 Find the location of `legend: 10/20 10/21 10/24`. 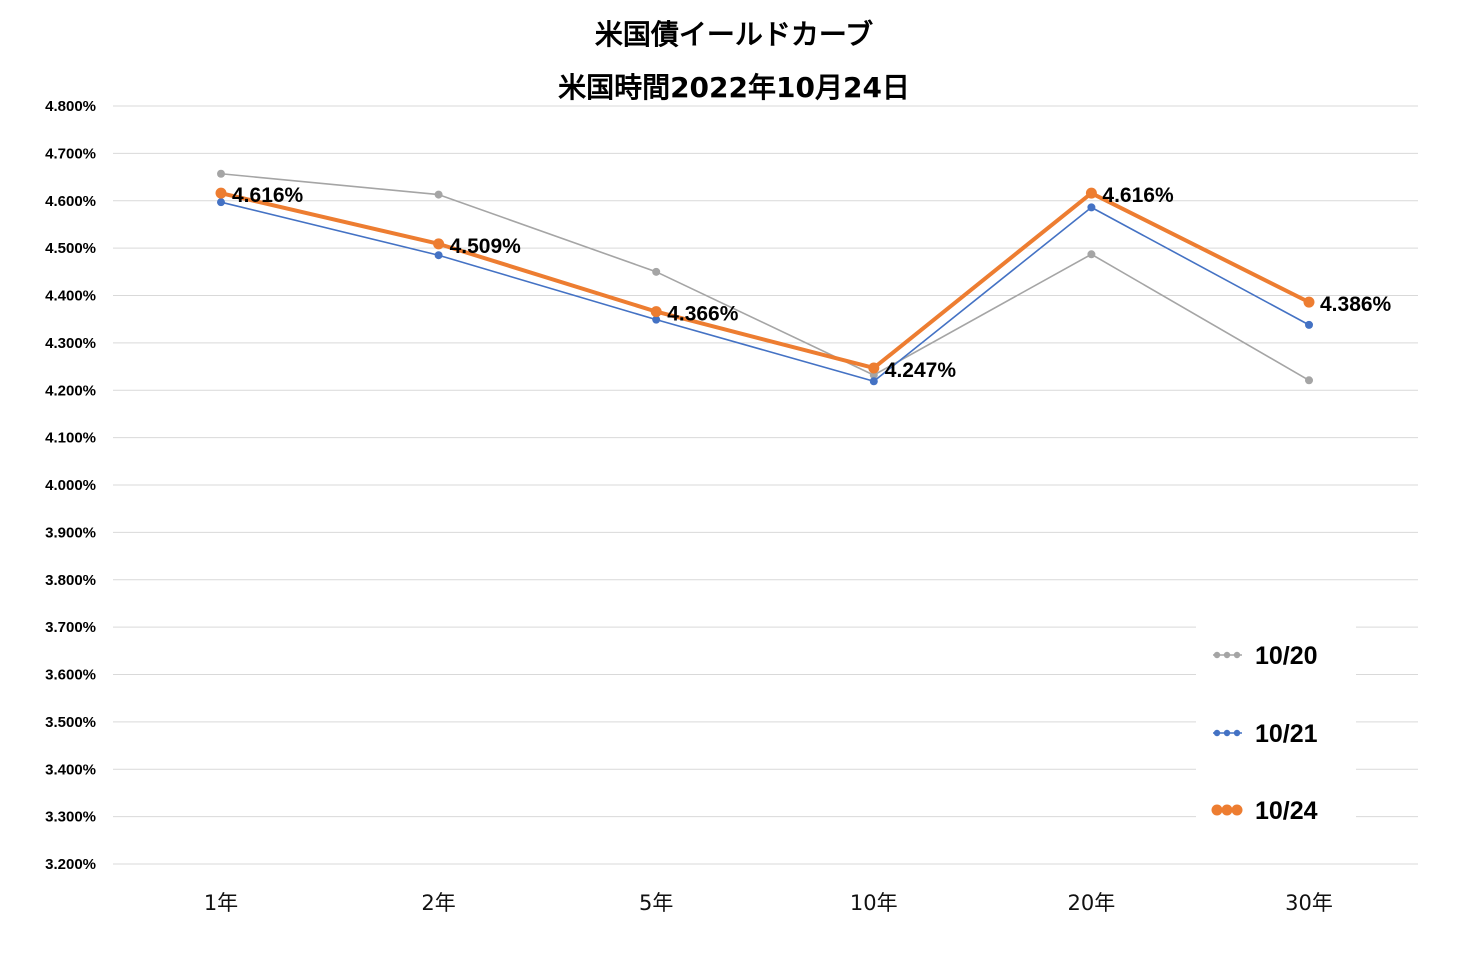

legend: 10/20 10/21 10/24 is located at coordinates (1276, 727).